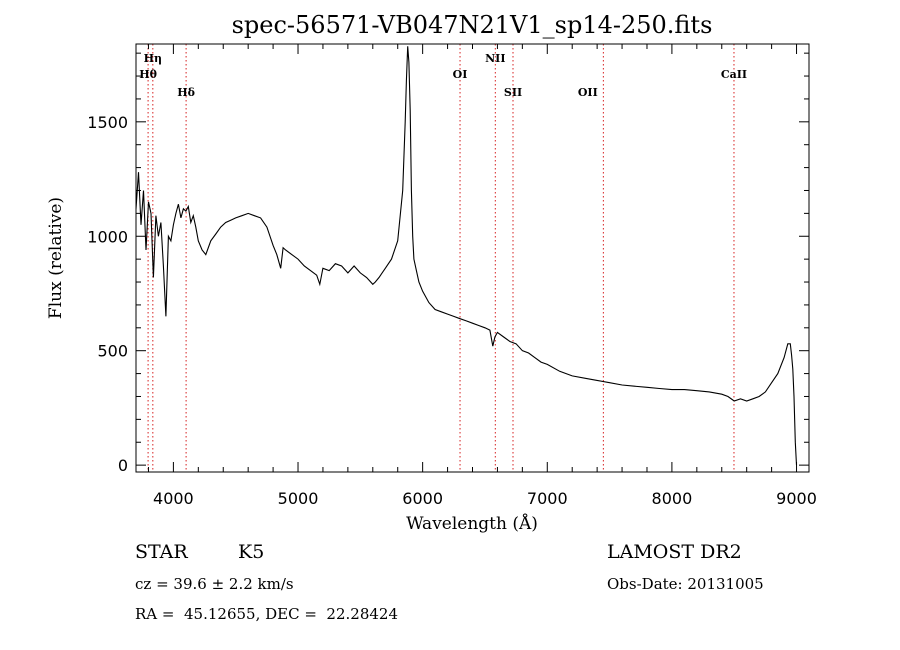  What do you see at coordinates (214, 584) in the screenshot?
I see `redshift-value: cz = 39.6 ± 2.2 km/s` at bounding box center [214, 584].